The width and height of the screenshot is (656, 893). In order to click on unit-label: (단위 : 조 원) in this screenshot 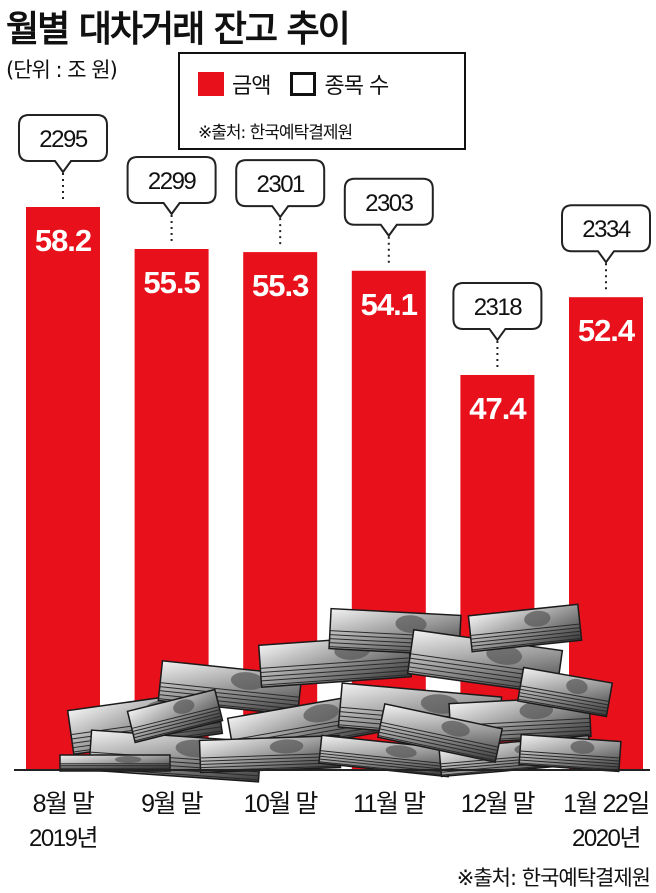, I will do `click(62, 70)`.